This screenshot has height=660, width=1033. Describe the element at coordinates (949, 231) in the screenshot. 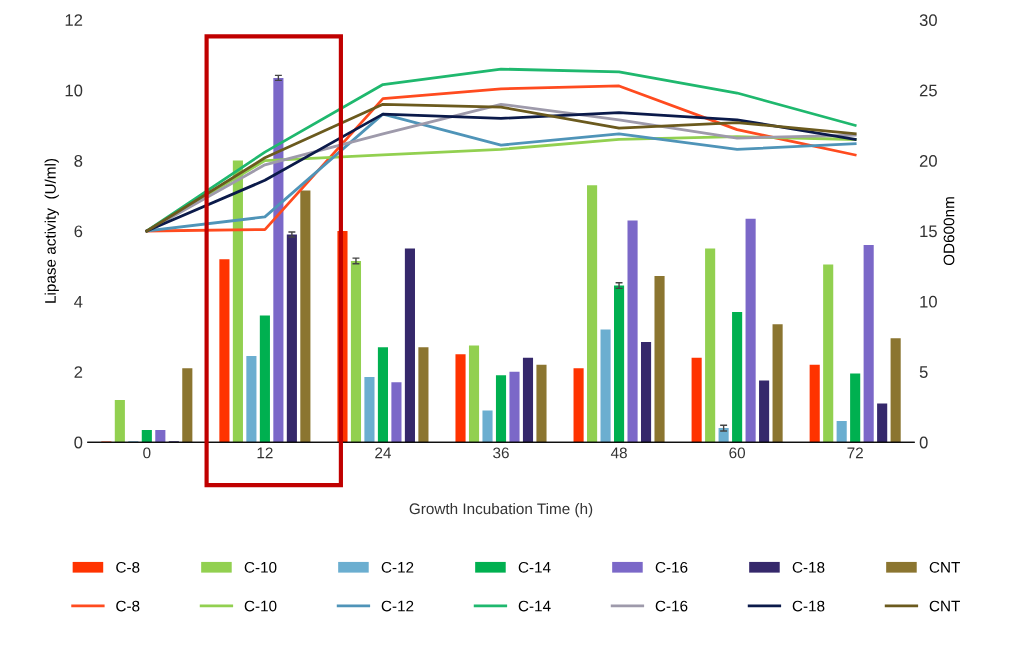

I see `y2-axis-title: OD600nm` at that location.